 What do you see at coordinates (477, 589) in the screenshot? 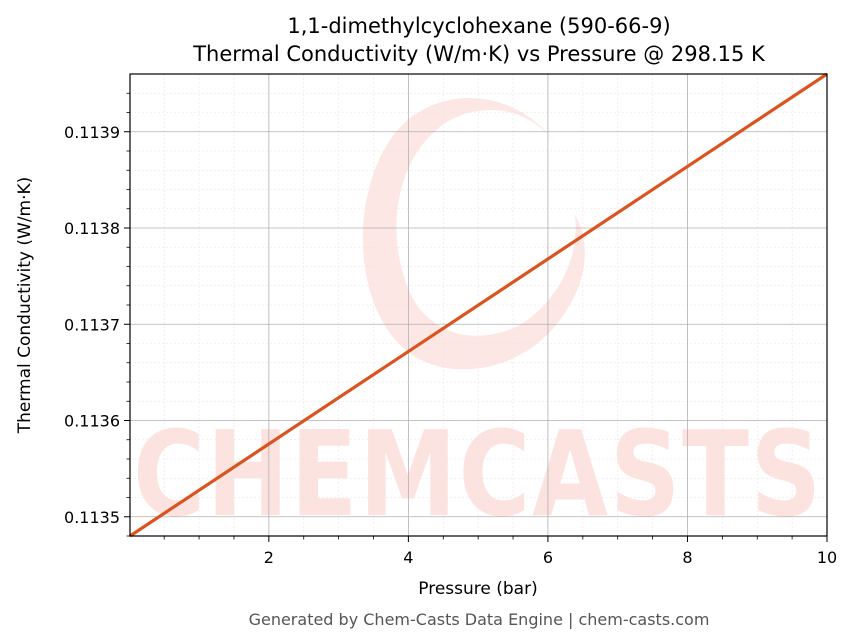
I see `x-axis-label: Pressure (bar)` at bounding box center [477, 589].